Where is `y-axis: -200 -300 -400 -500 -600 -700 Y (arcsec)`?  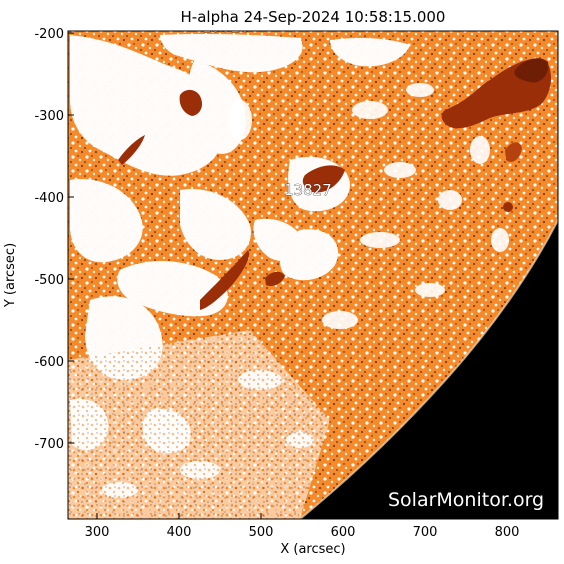 y-axis: -200 -300 -400 -500 -600 -700 Y (arcsec) is located at coordinates (38, 239).